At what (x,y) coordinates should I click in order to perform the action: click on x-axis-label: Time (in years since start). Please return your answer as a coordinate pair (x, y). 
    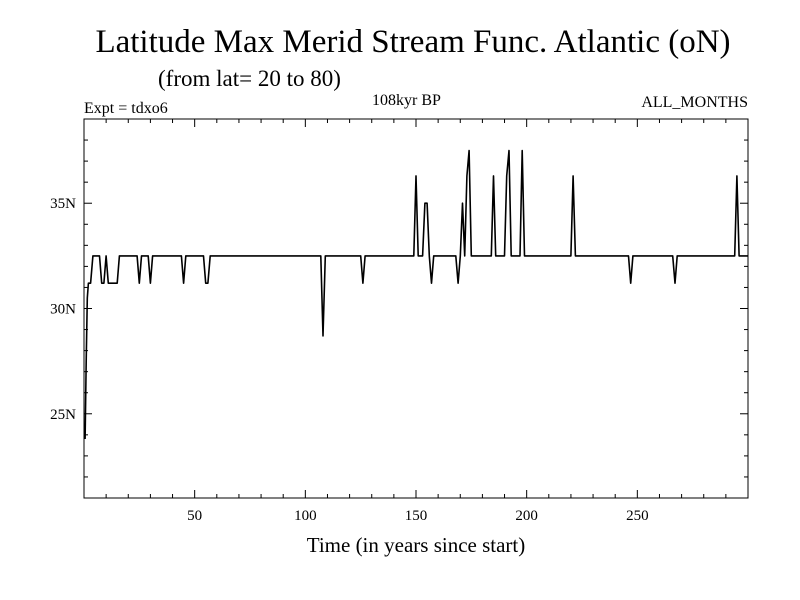
    Looking at the image, I should click on (416, 545).